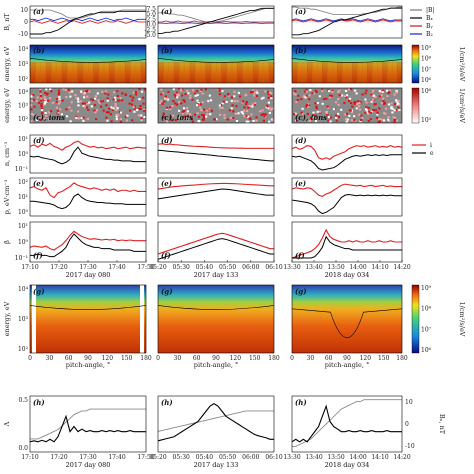 This screenshot has width=474, height=474. I want to click on series-n-ions, so click(87, 145).